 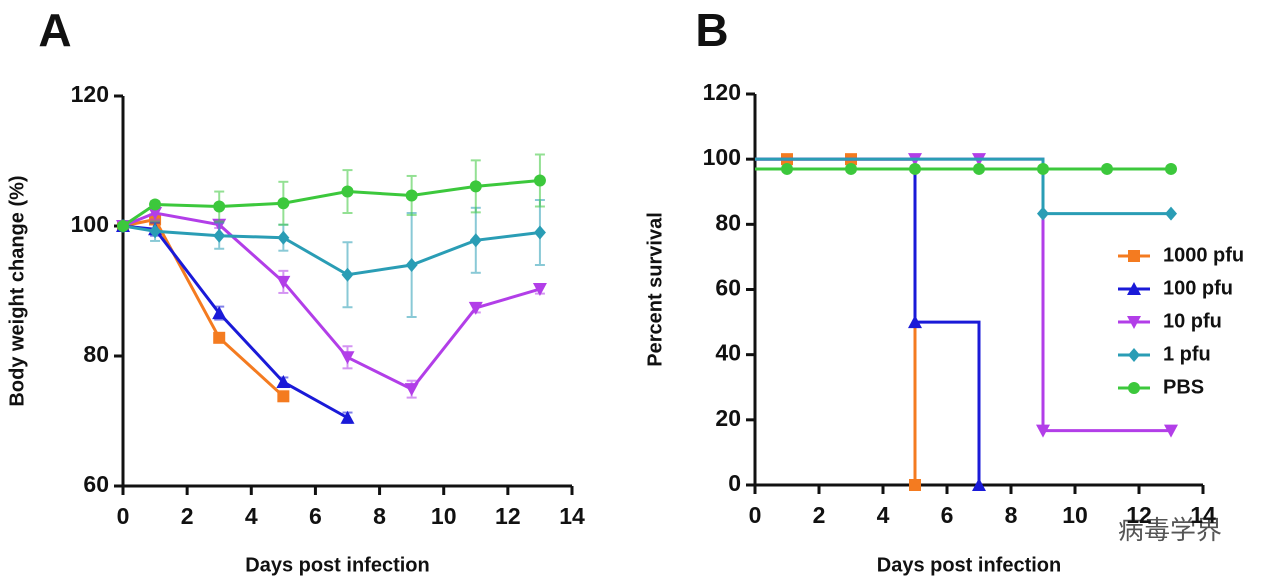 What do you see at coordinates (734, 483) in the screenshot?
I see `y-tick-label: 0` at bounding box center [734, 483].